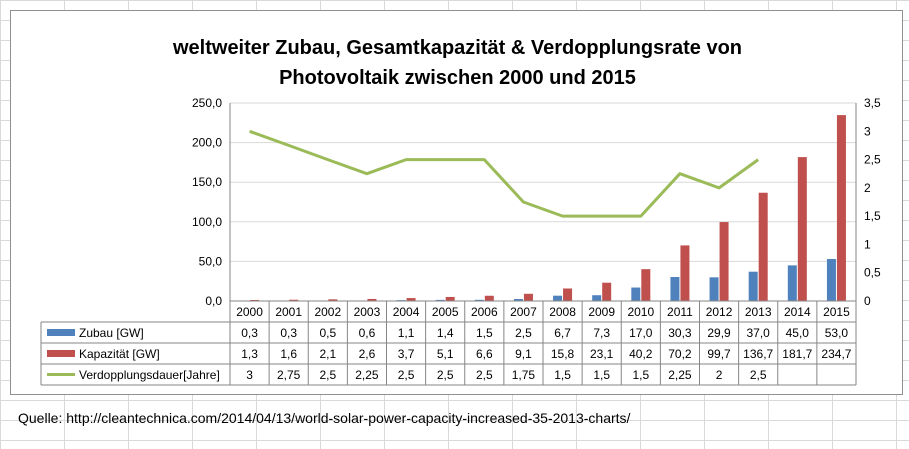 The height and width of the screenshot is (449, 909). What do you see at coordinates (207, 222) in the screenshot?
I see `y-left-tick-label: 100,0` at bounding box center [207, 222].